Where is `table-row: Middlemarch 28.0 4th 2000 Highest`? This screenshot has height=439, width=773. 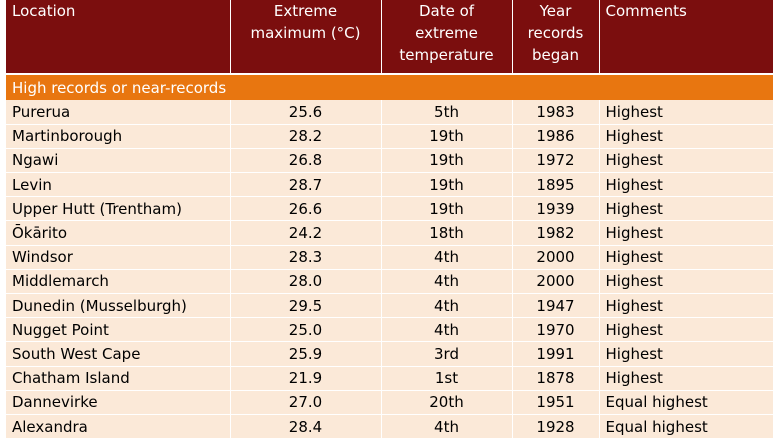
table-row: Middlemarch 28.0 4th 2000 Highest is located at coordinates (389, 282).